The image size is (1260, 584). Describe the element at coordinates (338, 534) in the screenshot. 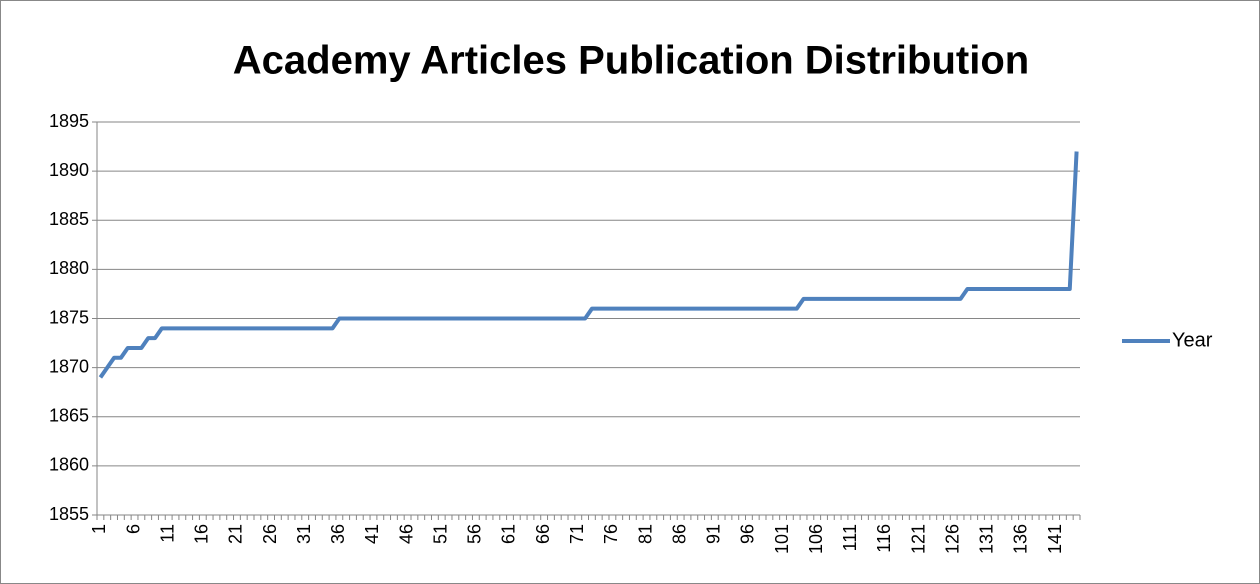

I see `x-tick-label: 36` at that location.